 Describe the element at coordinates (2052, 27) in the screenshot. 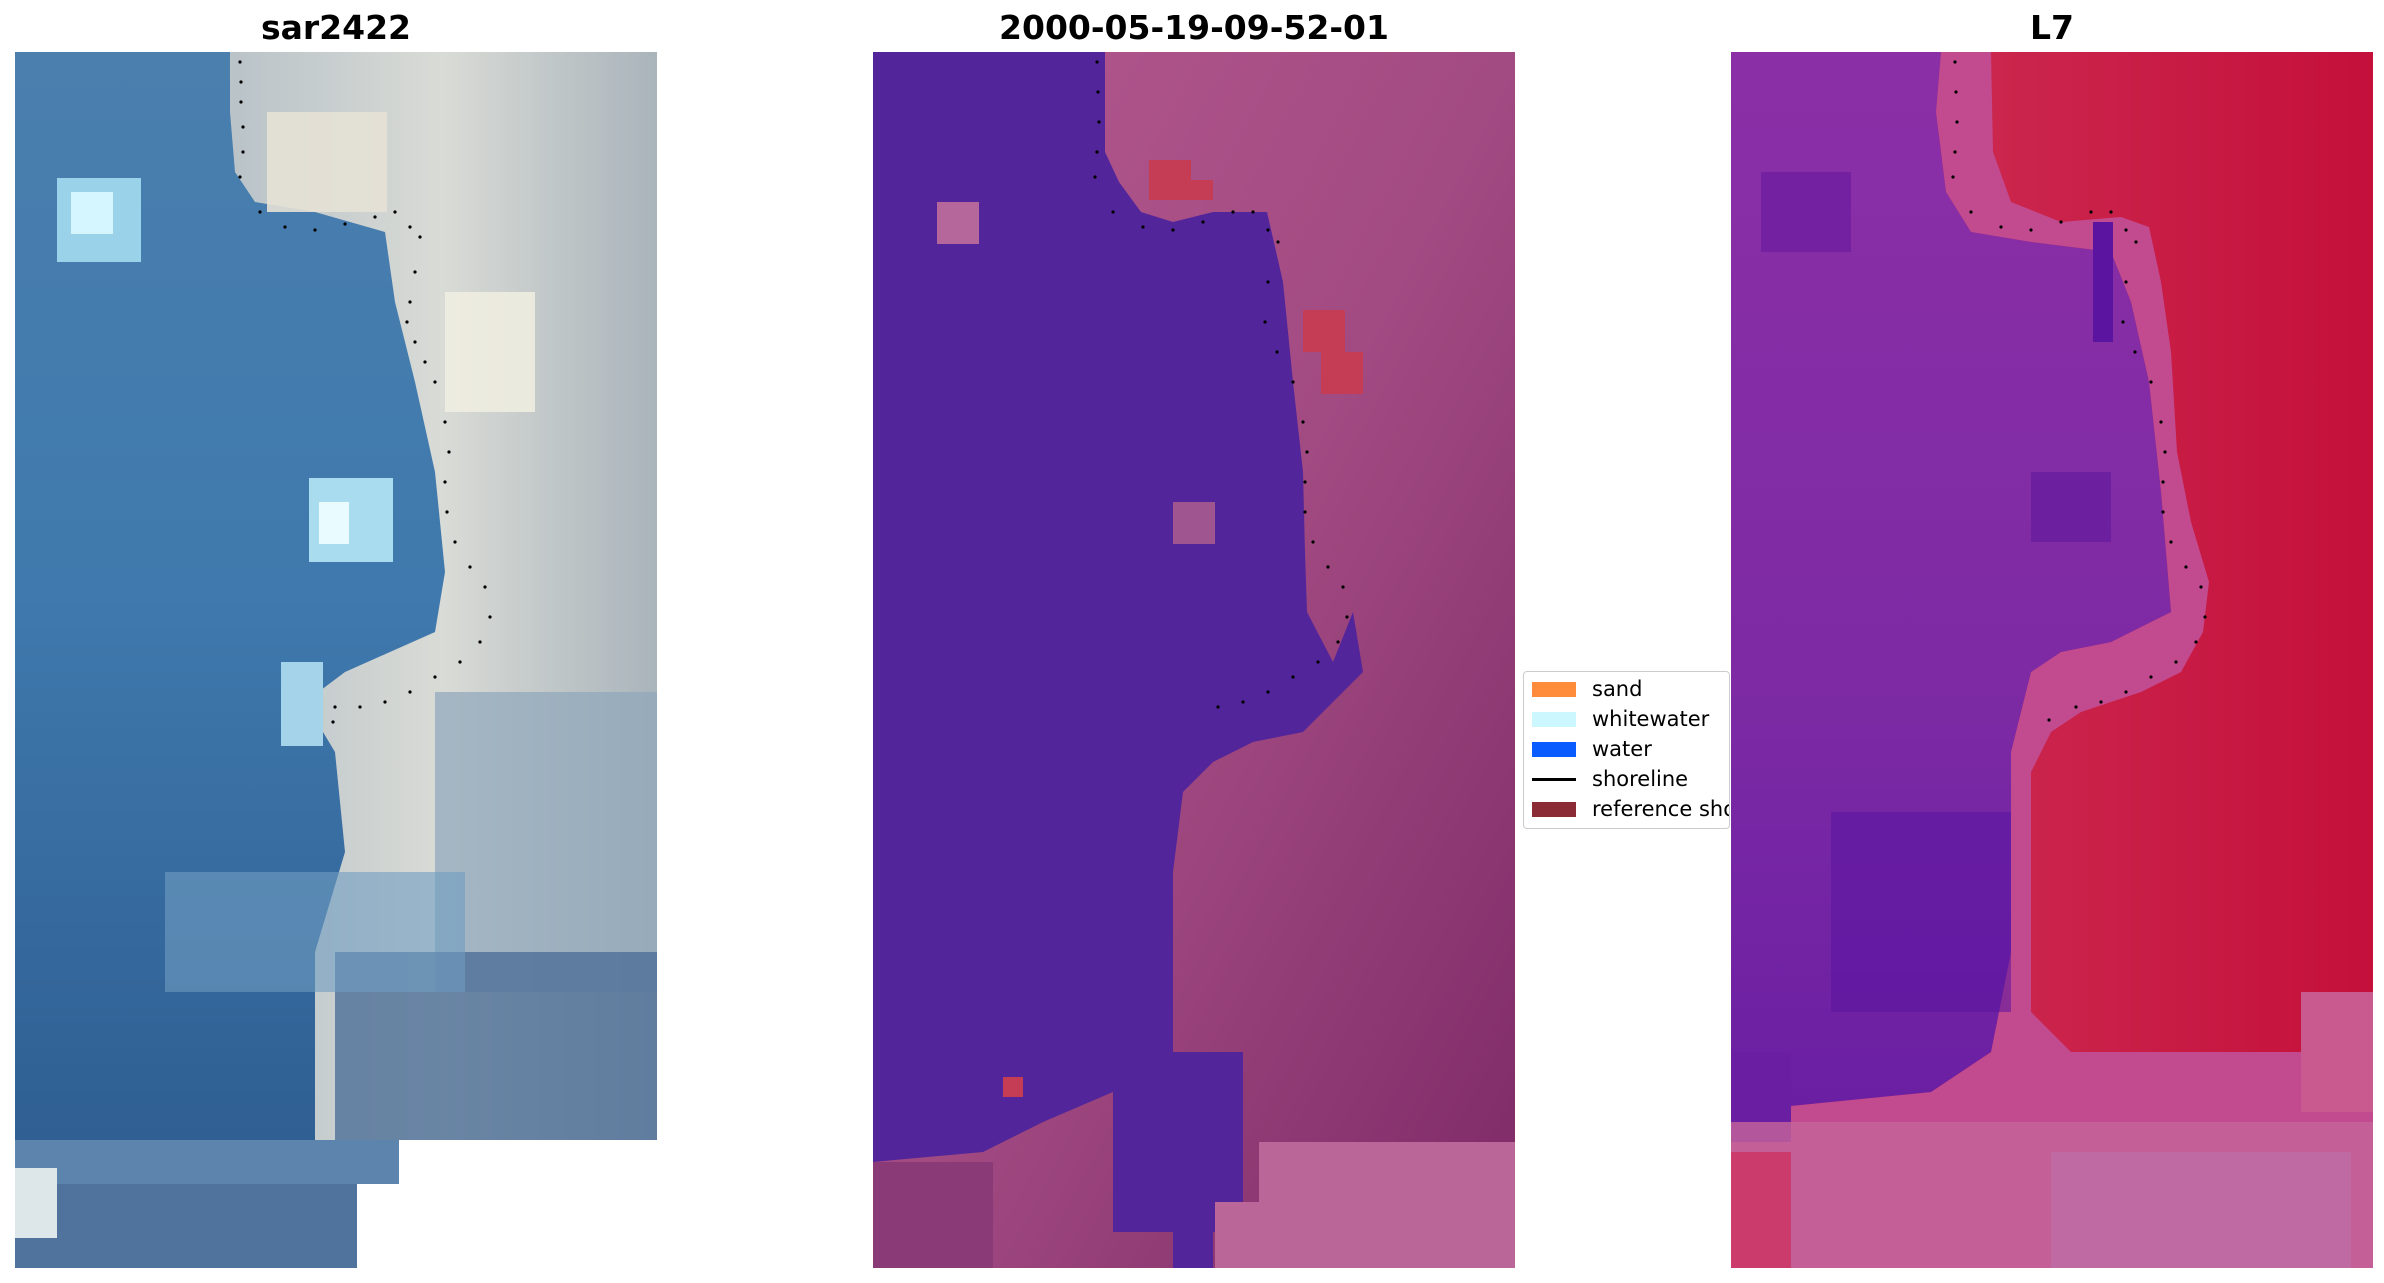

I see `panel-title-index: L7` at that location.